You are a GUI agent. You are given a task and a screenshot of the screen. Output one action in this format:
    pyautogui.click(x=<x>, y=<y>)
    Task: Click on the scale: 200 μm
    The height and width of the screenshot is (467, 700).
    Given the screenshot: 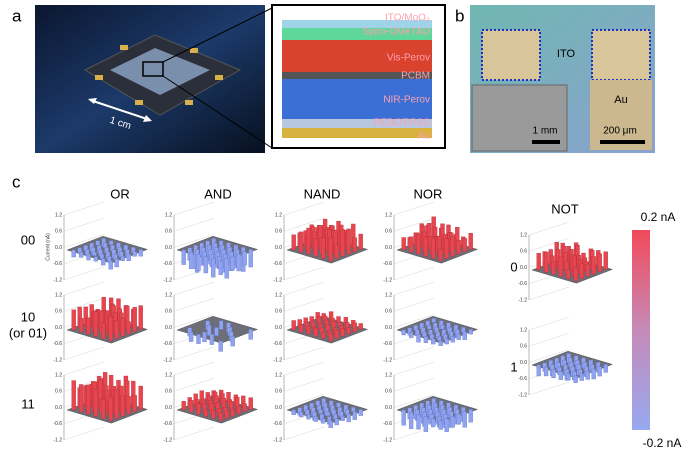 What is the action you would take?
    pyautogui.click(x=620, y=131)
    